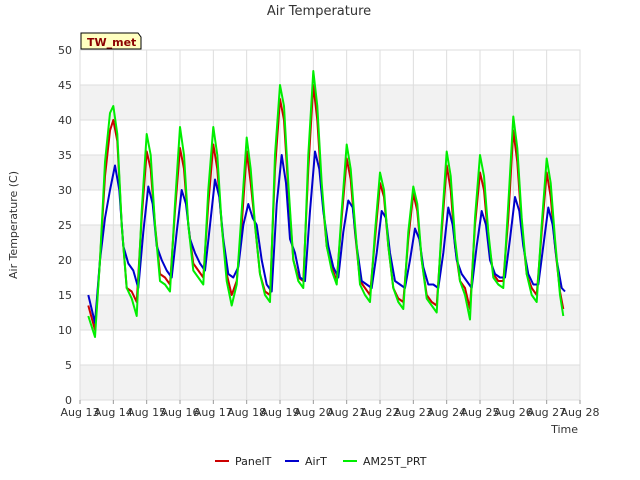 The width and height of the screenshot is (640, 480). I want to click on x-tick-label: Aug 16, so click(180, 412).